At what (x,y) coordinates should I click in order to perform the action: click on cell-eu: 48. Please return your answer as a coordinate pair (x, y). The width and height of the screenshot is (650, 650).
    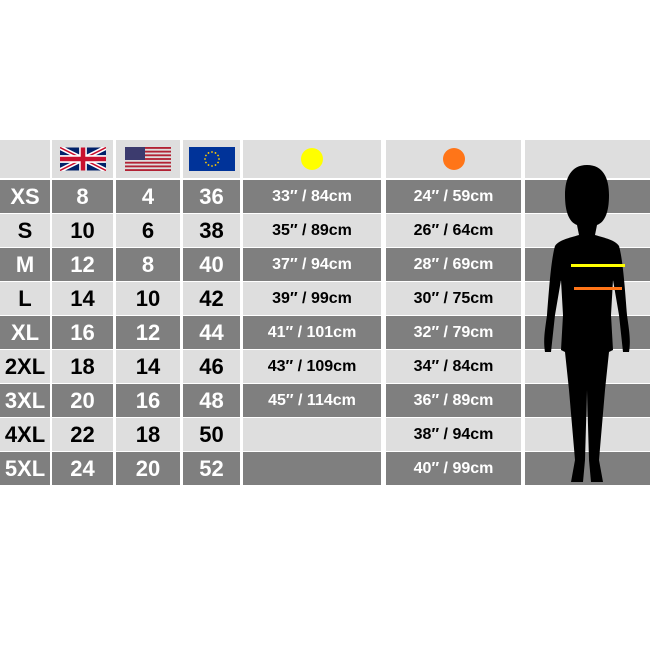
    Looking at the image, I should click on (211, 400).